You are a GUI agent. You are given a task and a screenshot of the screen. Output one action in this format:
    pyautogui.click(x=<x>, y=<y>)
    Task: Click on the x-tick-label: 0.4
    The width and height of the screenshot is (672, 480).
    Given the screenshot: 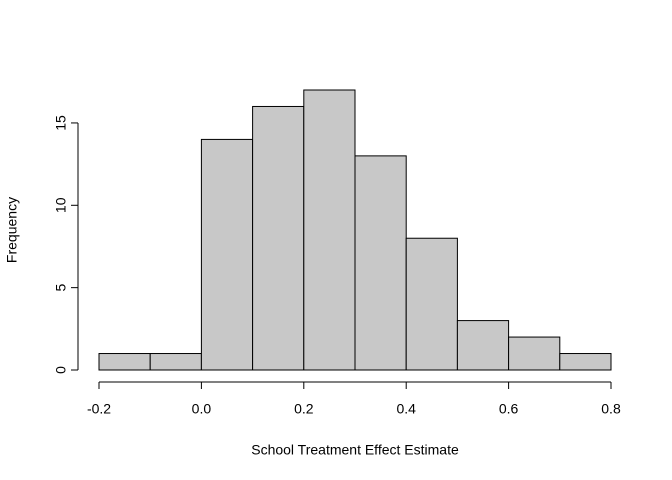 What is the action you would take?
    pyautogui.click(x=406, y=409)
    